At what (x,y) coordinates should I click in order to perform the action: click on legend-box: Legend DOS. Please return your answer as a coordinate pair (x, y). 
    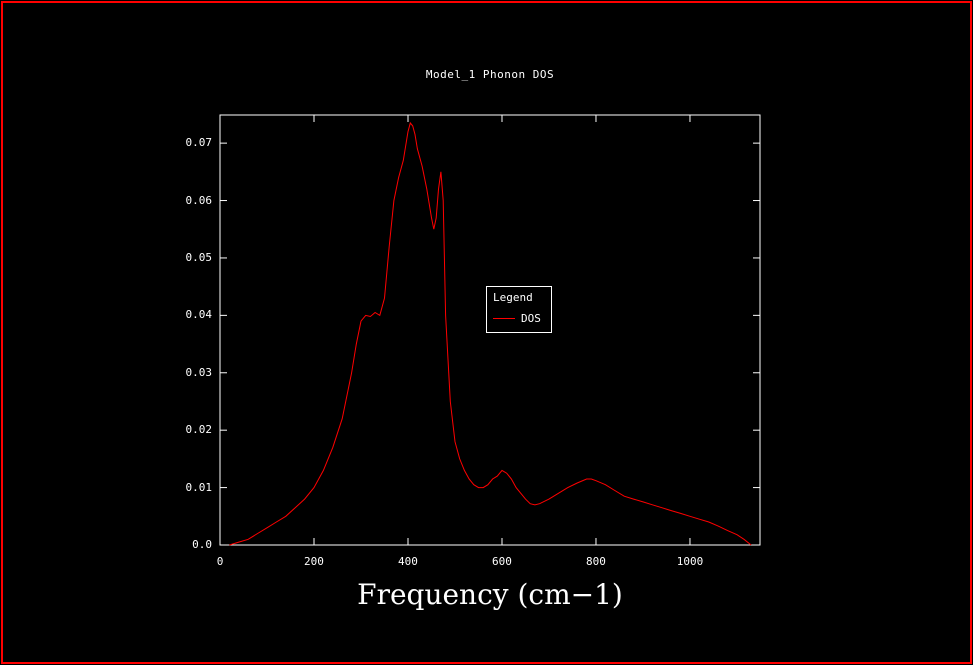
    Looking at the image, I should click on (519, 309).